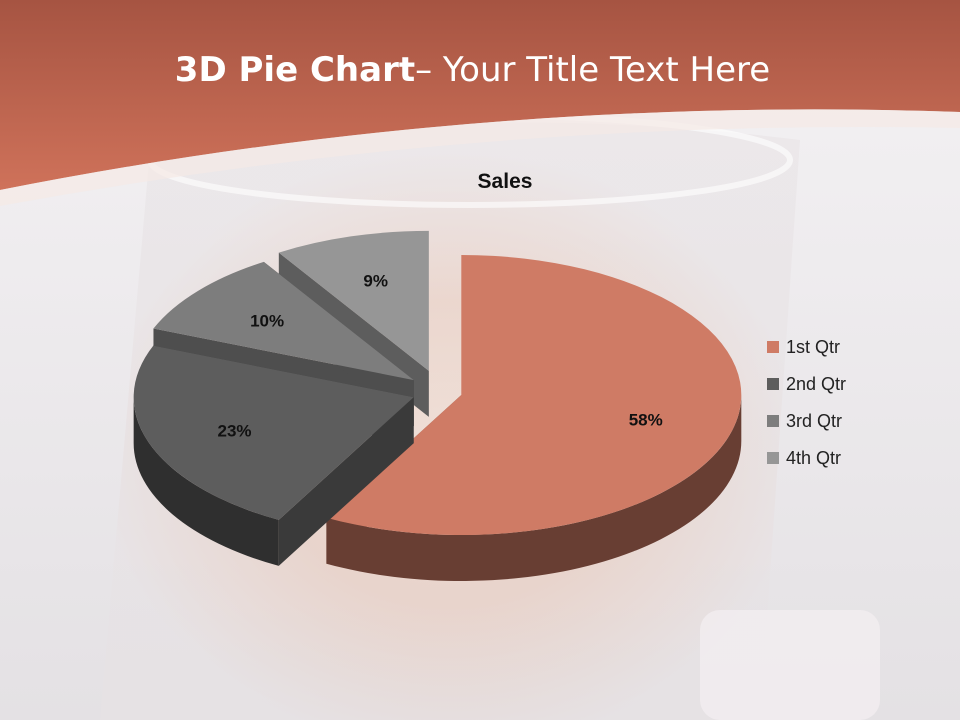  I want to click on pie-slice-2-rim, so click(206, 481).